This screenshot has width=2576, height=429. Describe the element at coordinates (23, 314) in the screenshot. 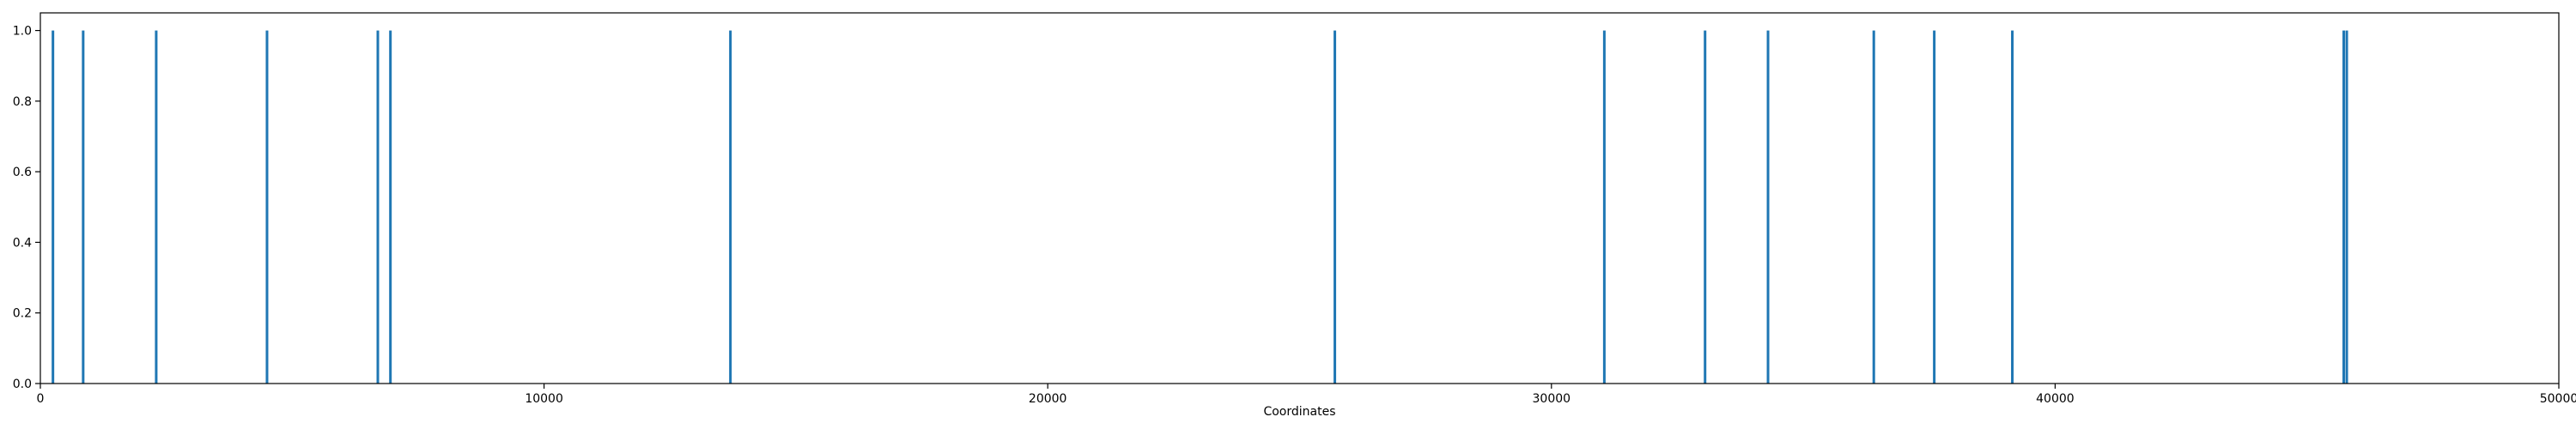

I see `y-tick-label: 0.2` at that location.